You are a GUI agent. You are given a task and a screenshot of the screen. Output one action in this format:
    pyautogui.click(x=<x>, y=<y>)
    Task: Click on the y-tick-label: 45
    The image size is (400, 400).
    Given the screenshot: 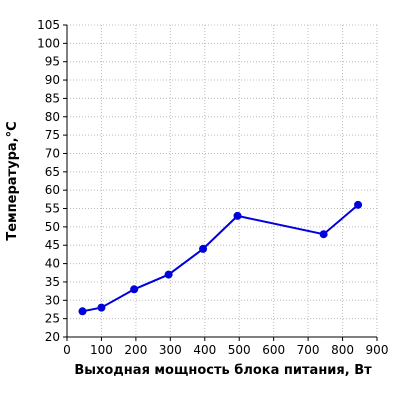 What is the action you would take?
    pyautogui.click(x=52, y=245)
    